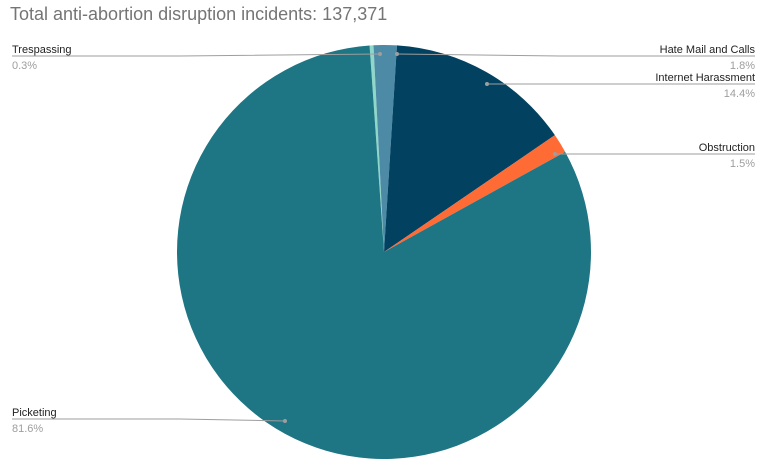 This screenshot has height=459, width=759. Describe the element at coordinates (148, 420) in the screenshot. I see `leader-line-picketing` at that location.